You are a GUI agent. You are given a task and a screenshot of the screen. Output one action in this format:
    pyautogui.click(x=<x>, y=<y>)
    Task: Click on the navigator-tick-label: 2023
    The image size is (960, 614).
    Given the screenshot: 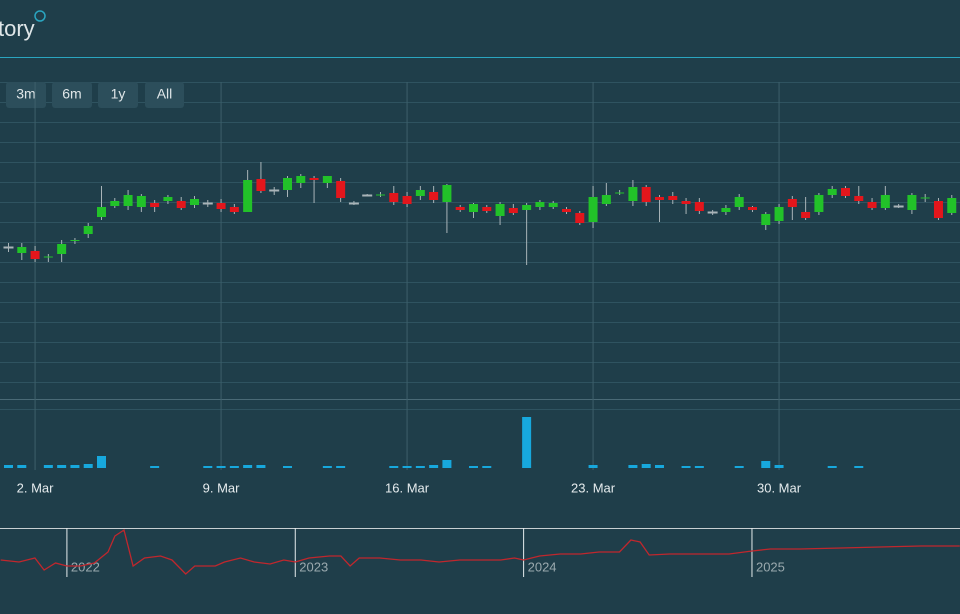 What is the action you would take?
    pyautogui.click(x=313, y=566)
    